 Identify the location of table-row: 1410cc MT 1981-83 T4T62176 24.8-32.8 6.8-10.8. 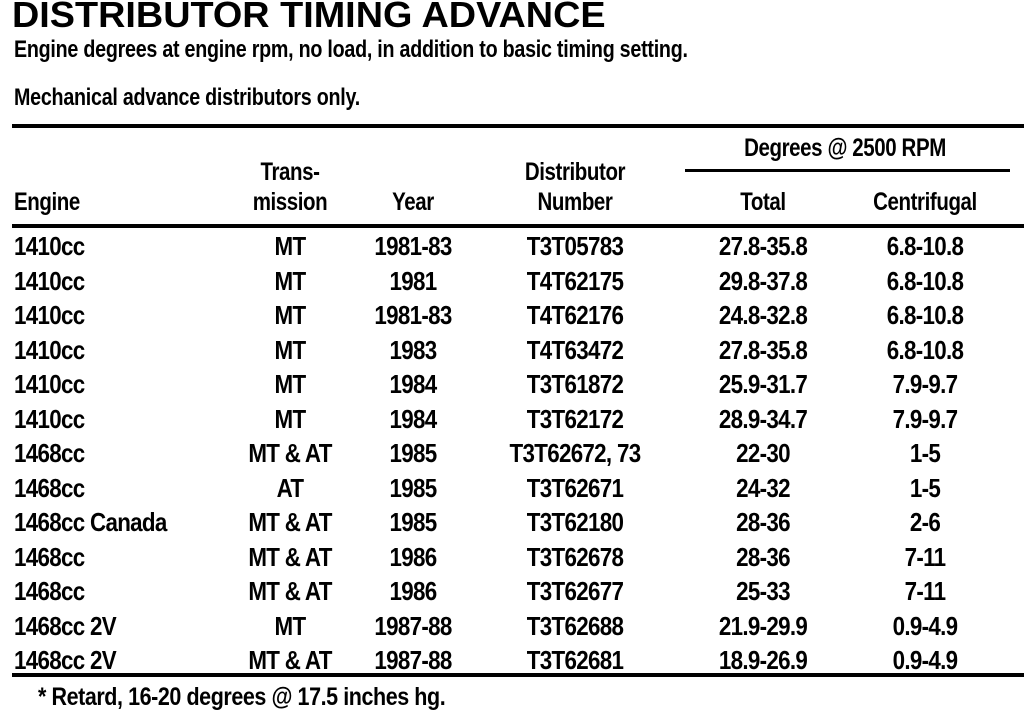
(512, 315).